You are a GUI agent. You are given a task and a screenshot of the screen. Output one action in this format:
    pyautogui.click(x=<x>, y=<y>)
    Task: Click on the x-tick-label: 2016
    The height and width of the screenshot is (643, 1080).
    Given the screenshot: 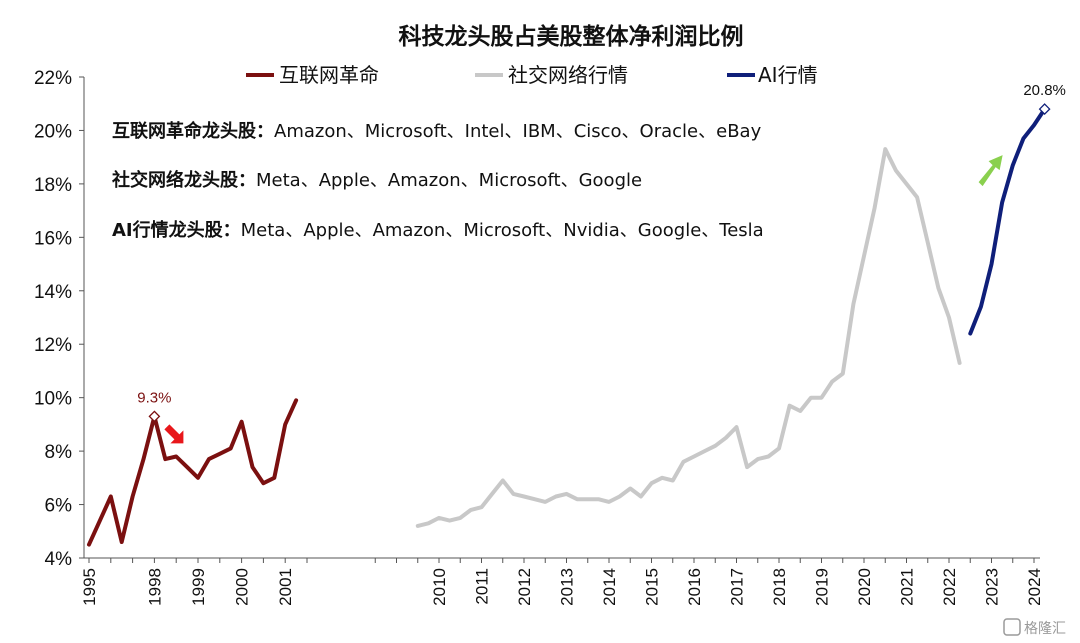 What is the action you would take?
    pyautogui.click(x=694, y=587)
    